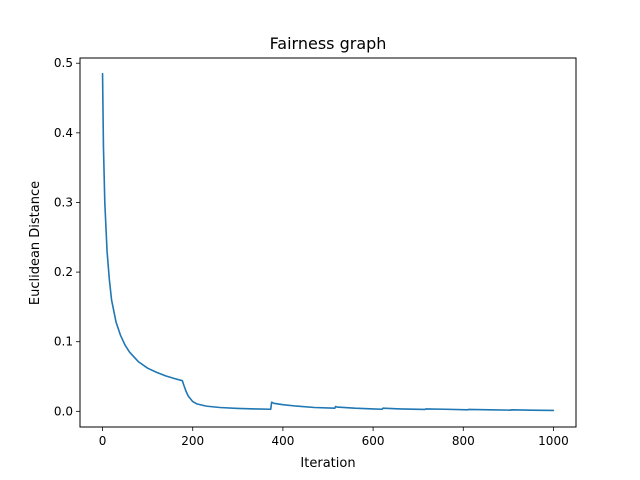 Image resolution: width=640 pixels, height=480 pixels. What do you see at coordinates (67, 237) in the screenshot?
I see `y-axis: 0.0 0.1 0.2 0.3 0.4 0.5` at bounding box center [67, 237].